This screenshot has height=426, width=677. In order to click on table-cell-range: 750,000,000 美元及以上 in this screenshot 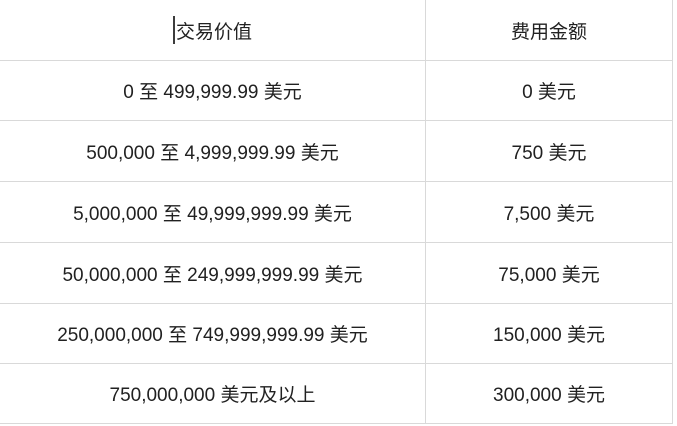, I will do `click(213, 394)`.